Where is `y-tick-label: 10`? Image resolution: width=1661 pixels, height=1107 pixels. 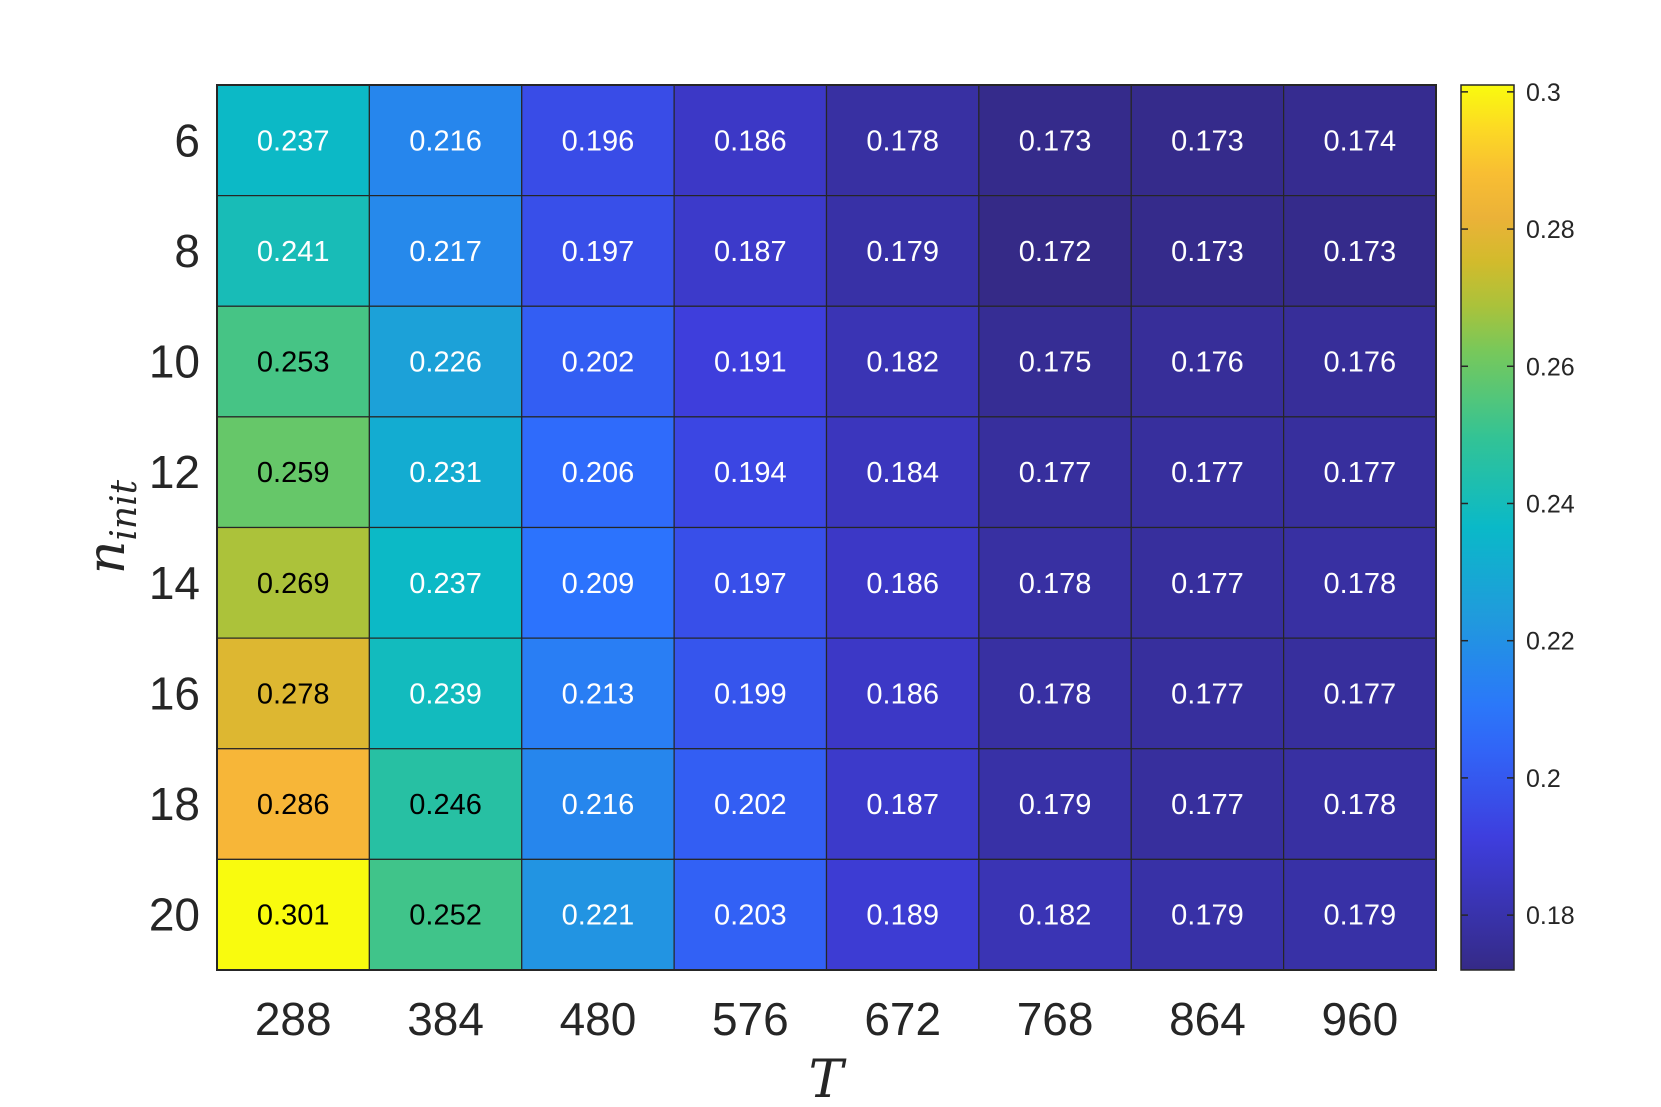
y-tick-label: 10 is located at coordinates (174, 362).